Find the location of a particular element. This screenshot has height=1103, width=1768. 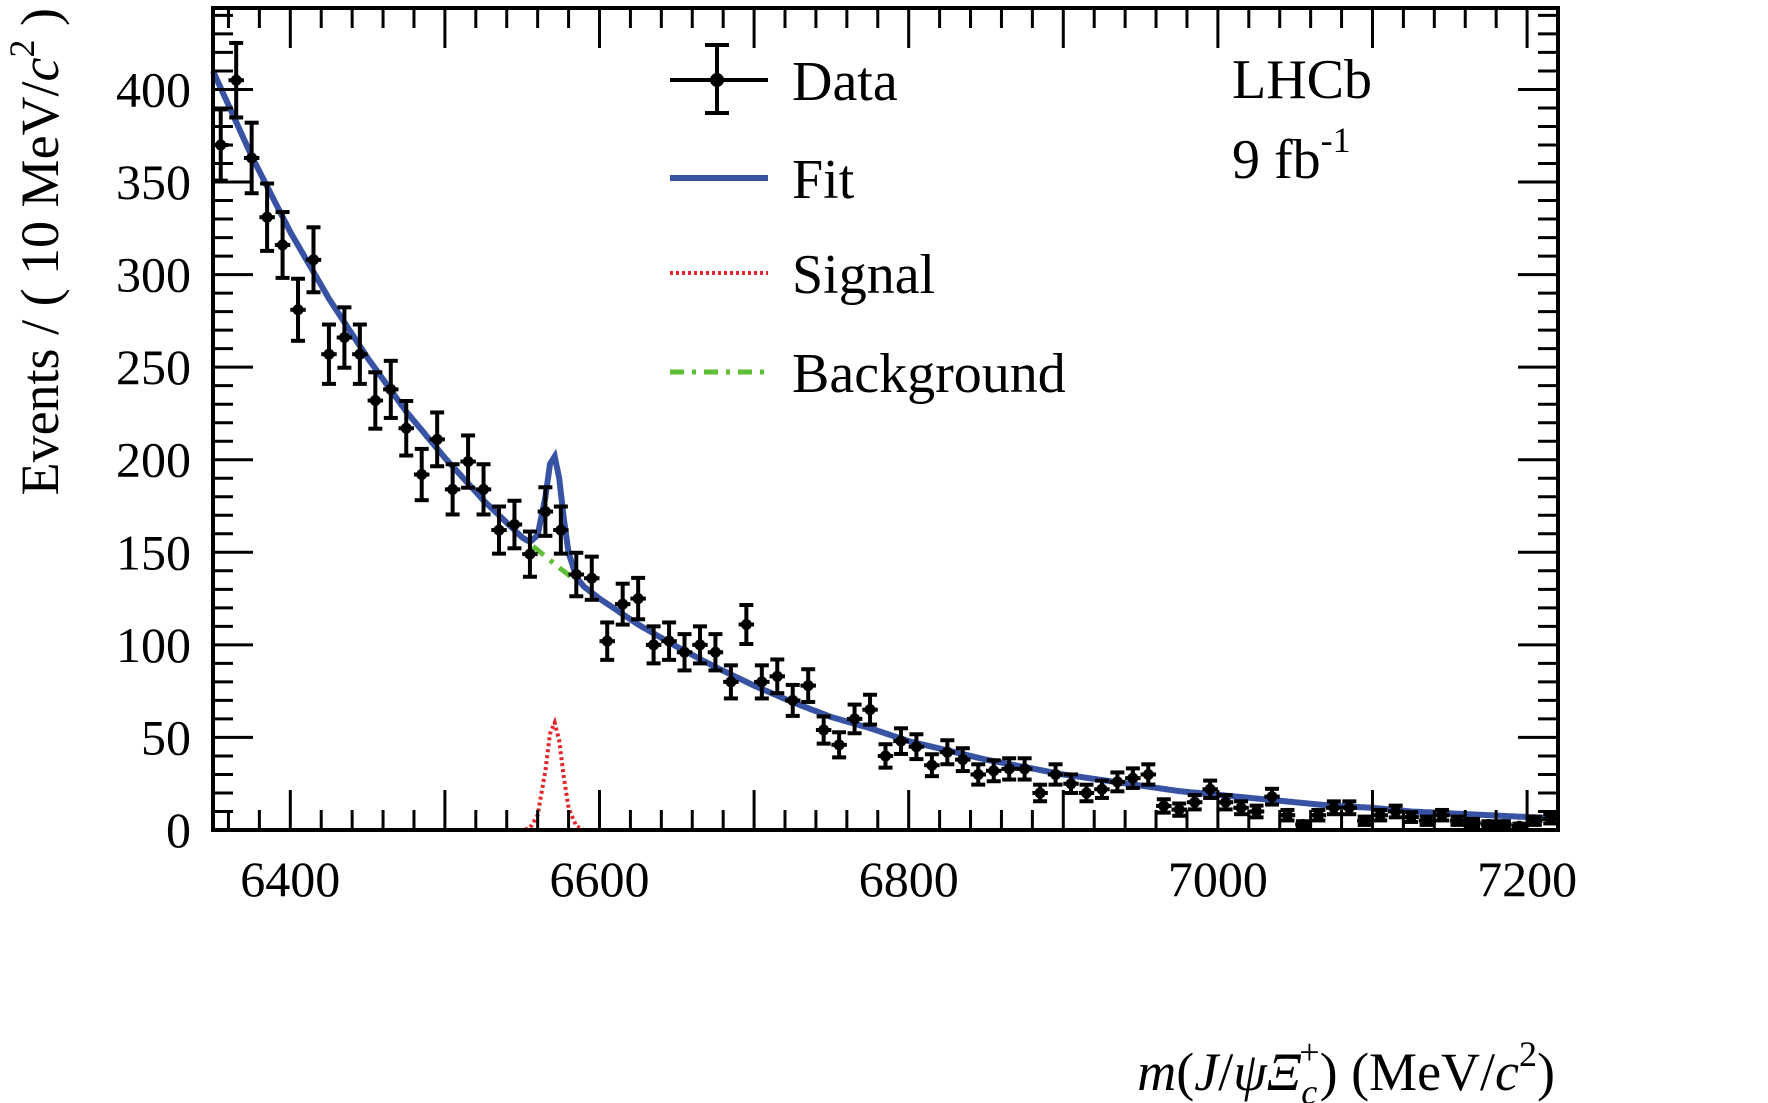

experiment-label: LHCb is located at coordinates (1302, 80).